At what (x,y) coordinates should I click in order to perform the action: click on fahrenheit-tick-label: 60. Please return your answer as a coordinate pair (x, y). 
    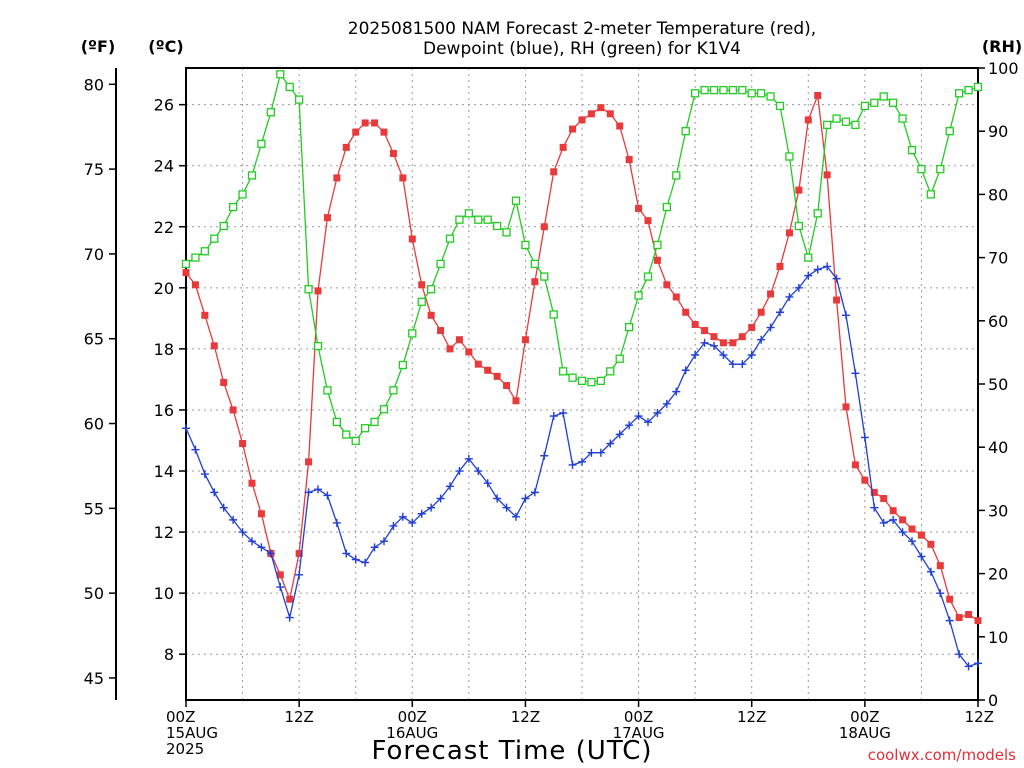
    Looking at the image, I should click on (94, 424).